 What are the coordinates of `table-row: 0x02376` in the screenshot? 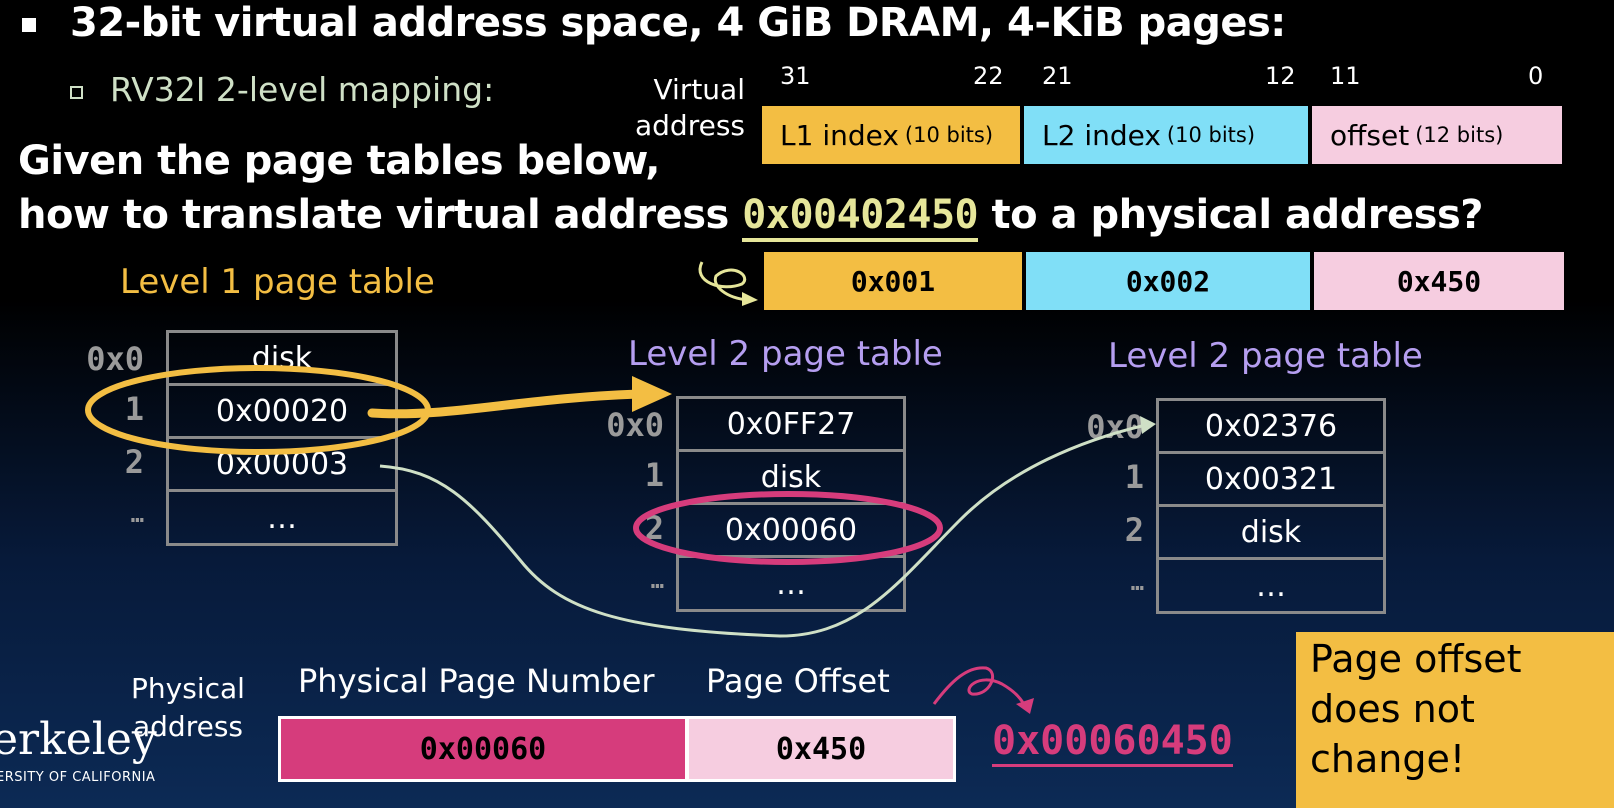 It's located at (1271, 427).